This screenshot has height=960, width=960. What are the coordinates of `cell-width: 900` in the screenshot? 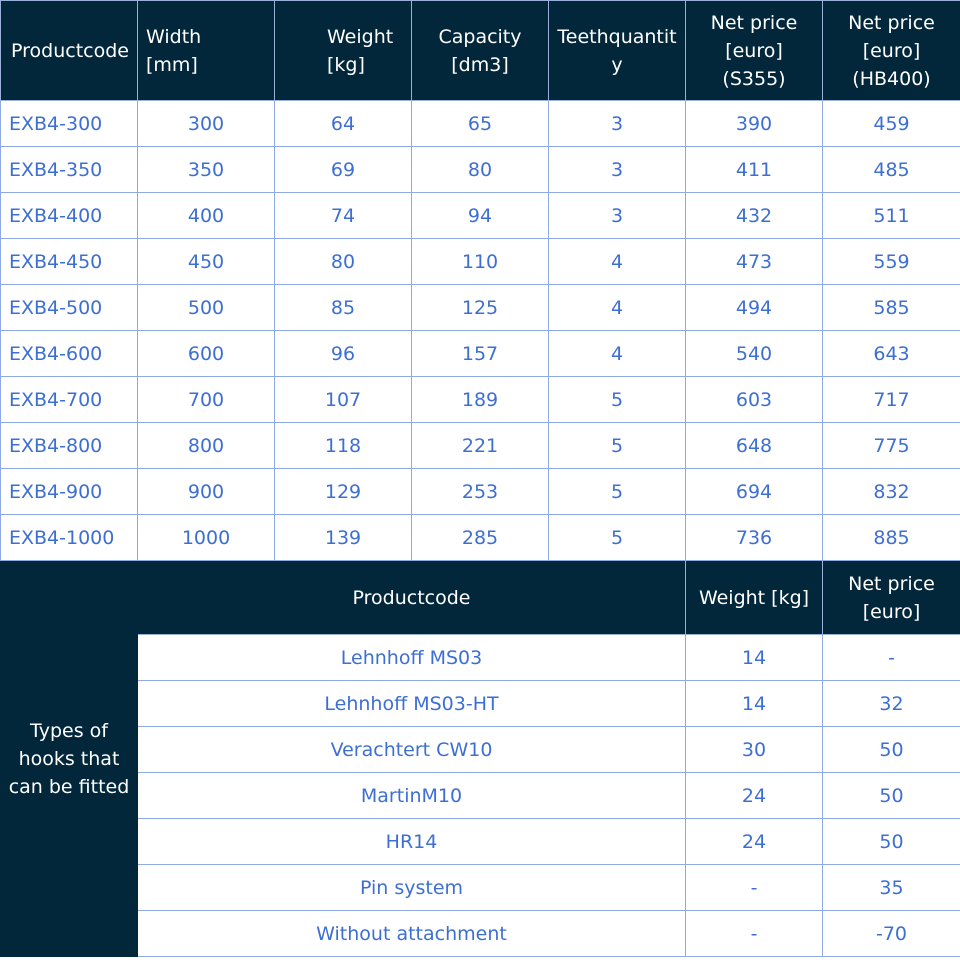 It's located at (206, 491).